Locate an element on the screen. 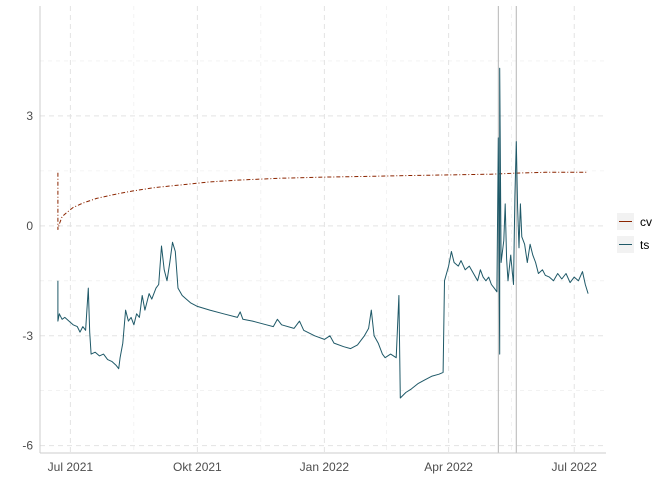 Image resolution: width=672 pixels, height=480 pixels. series-line-cv is located at coordinates (323, 200).